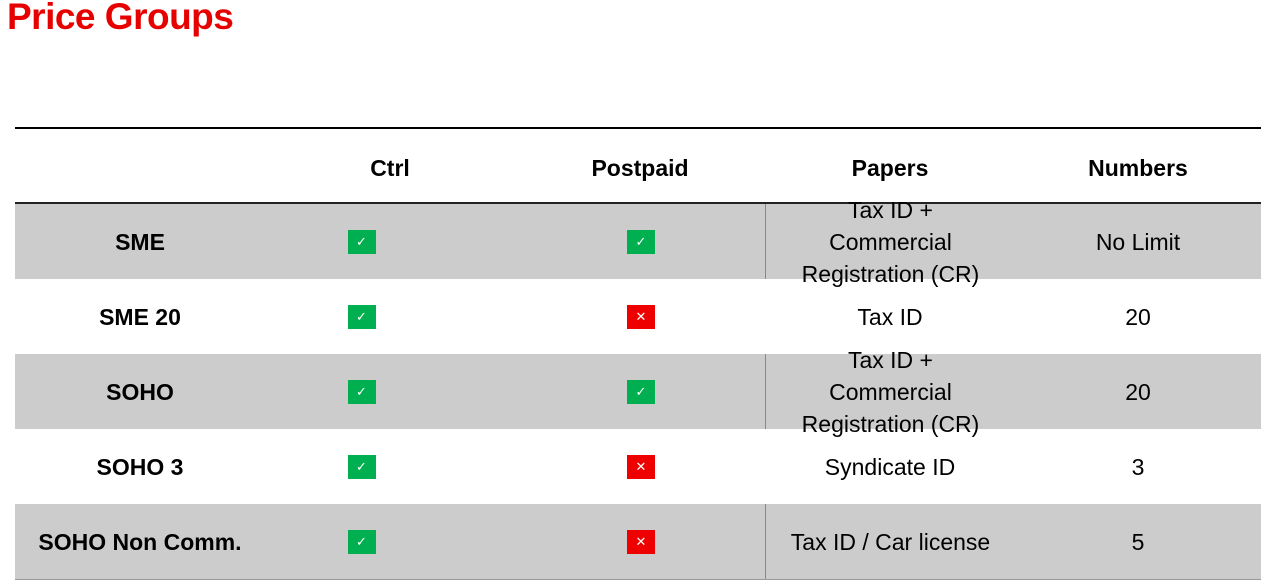 The height and width of the screenshot is (580, 1262). I want to click on table-row: SOHO Non Comm. ✓ ✕ Tax ID / Car license 5, so click(638, 542).